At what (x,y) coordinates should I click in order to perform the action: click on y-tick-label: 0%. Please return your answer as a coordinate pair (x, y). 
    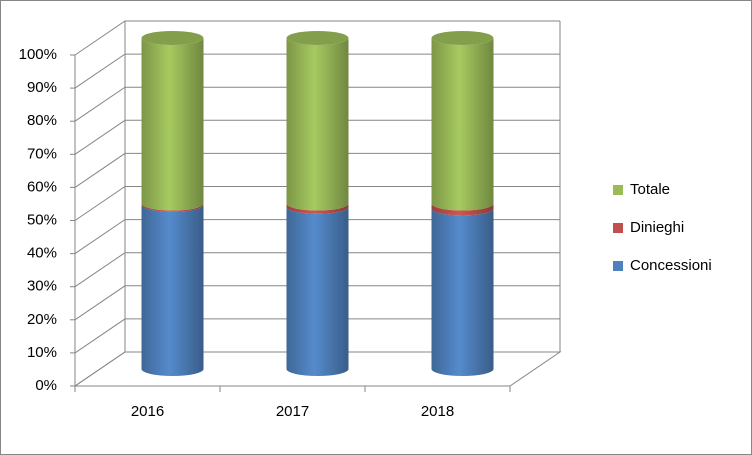
    Looking at the image, I should click on (46, 385).